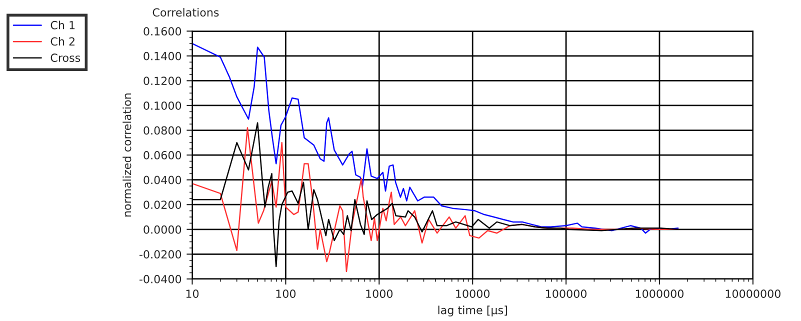 The width and height of the screenshot is (801, 321). I want to click on y-tick-label: 0.0600, so click(163, 155).